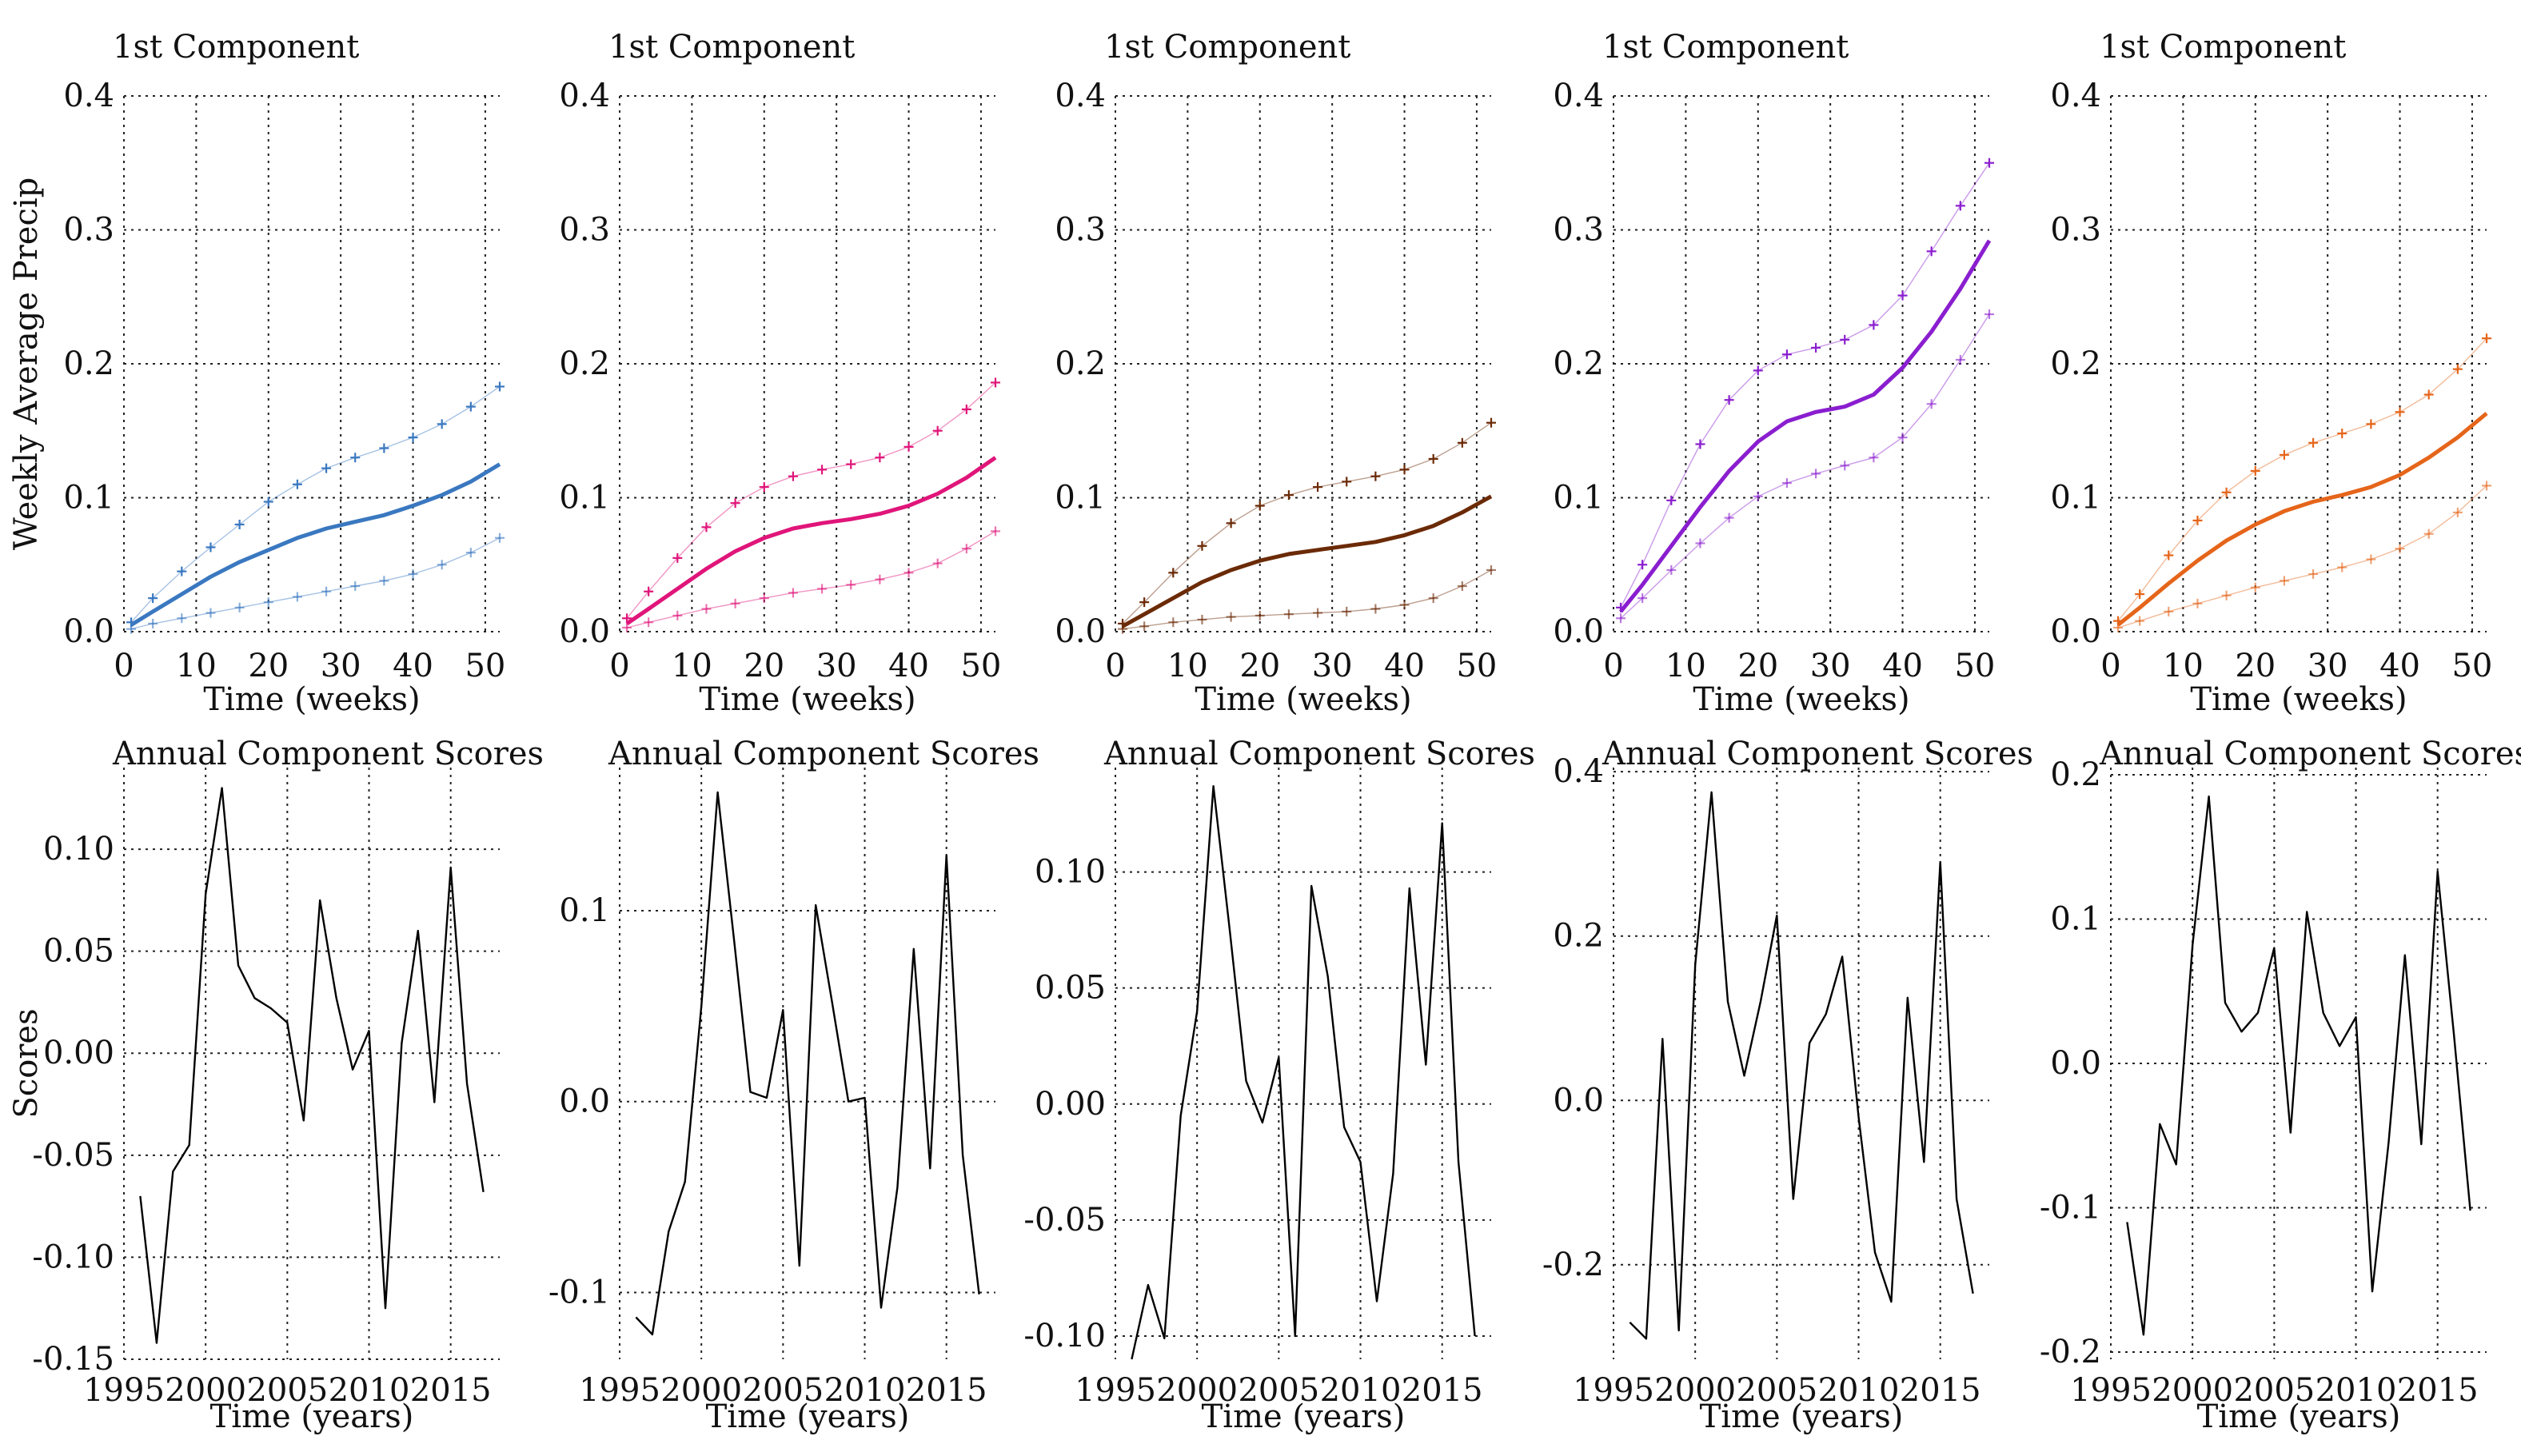  What do you see at coordinates (1115, 666) in the screenshot?
I see `component-3-xtick-label: 0` at bounding box center [1115, 666].